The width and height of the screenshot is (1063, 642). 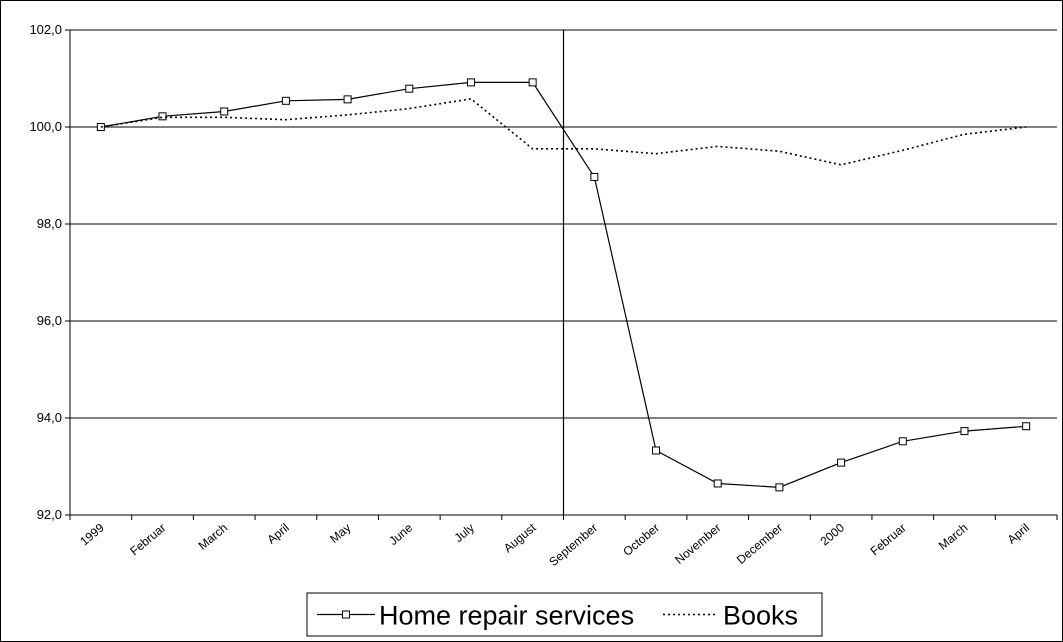 I want to click on legend: Home repair services Books, so click(x=564, y=614).